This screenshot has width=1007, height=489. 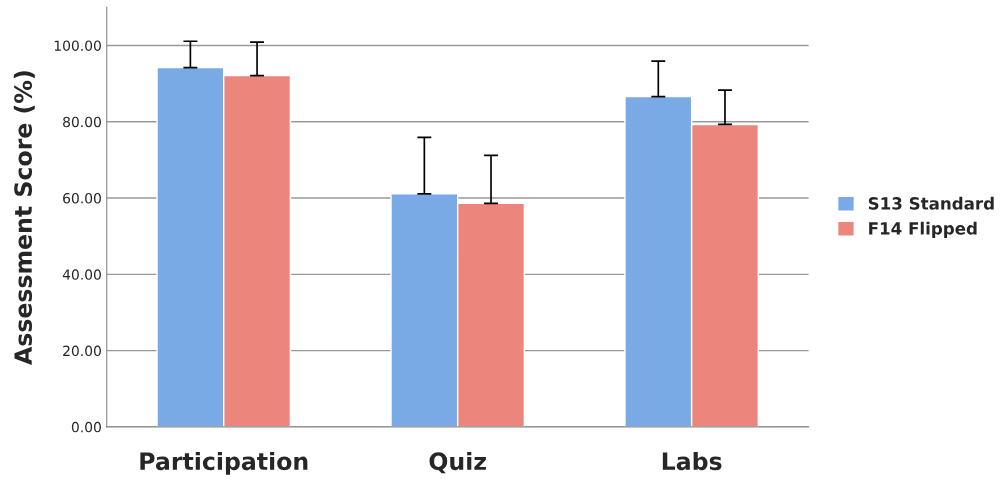 What do you see at coordinates (77, 45) in the screenshot?
I see `y-tick-label: 100.00` at bounding box center [77, 45].